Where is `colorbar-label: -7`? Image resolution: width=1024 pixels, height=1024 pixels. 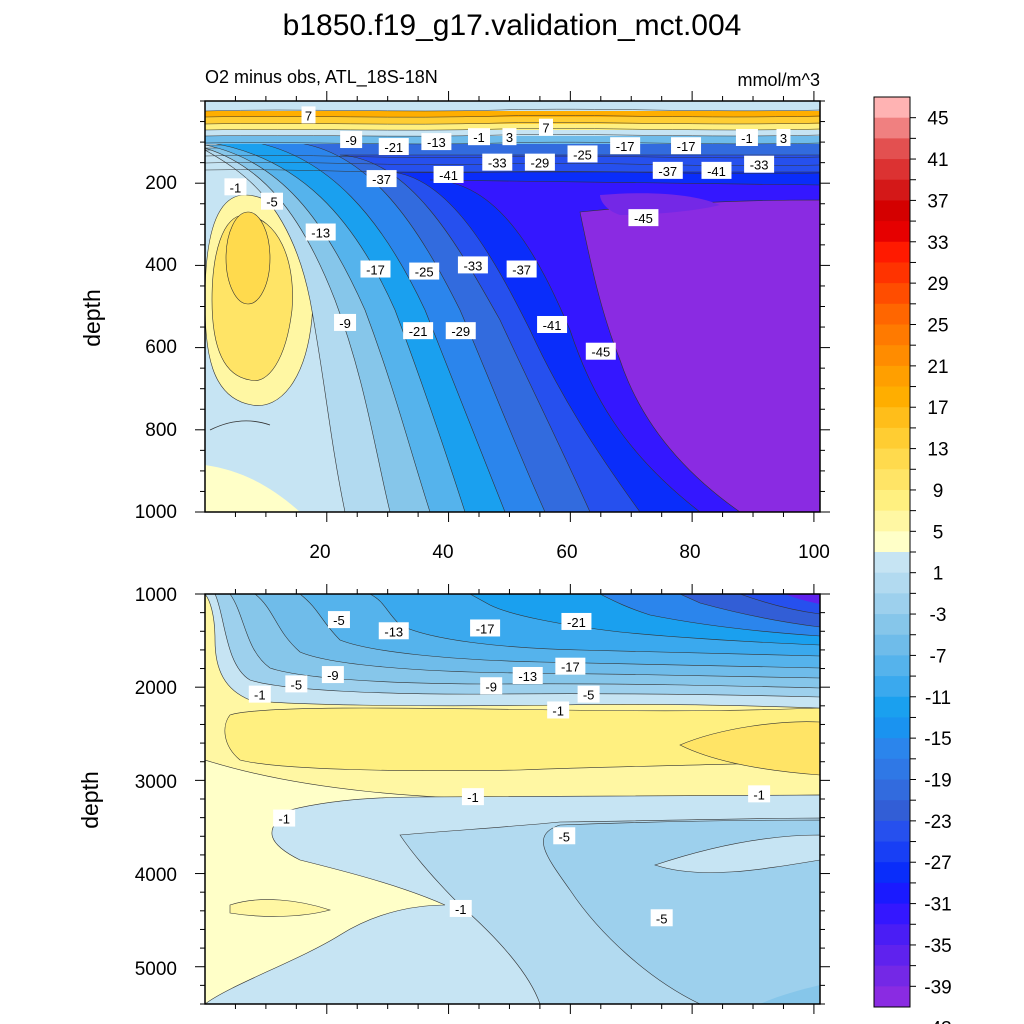 colorbar-label: -7 is located at coordinates (938, 656).